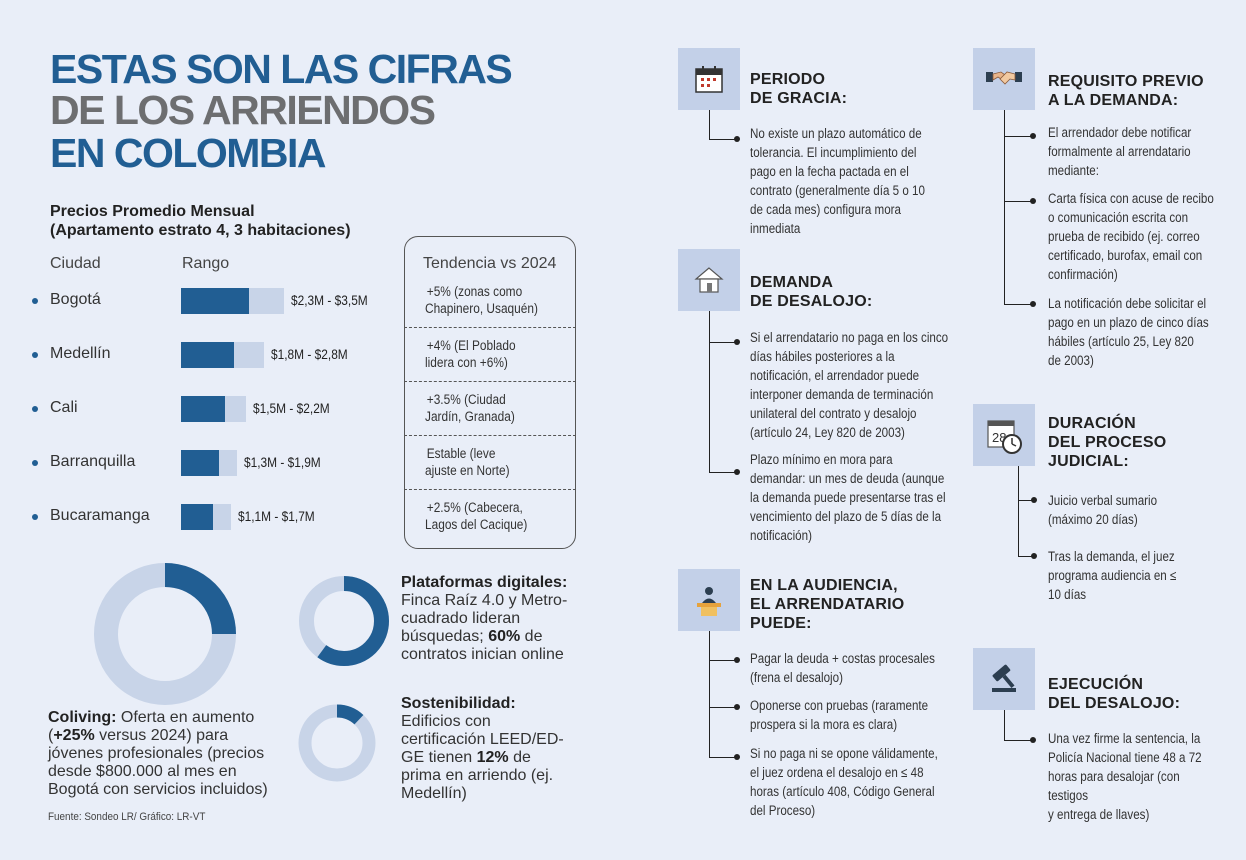 This screenshot has height=860, width=1246. Describe the element at coordinates (798, 89) in the screenshot. I see `section-title-periodo: PERIODO DE GRACIA:` at that location.